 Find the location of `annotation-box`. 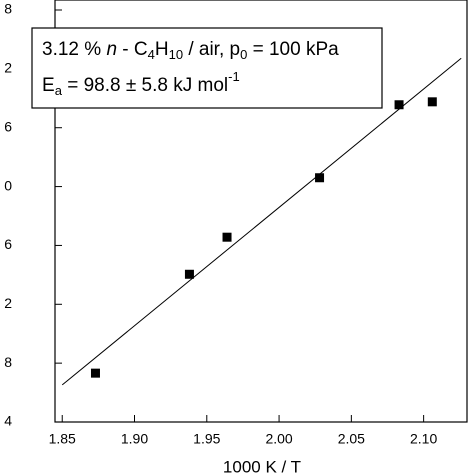

annotation-box is located at coordinates (207, 68).